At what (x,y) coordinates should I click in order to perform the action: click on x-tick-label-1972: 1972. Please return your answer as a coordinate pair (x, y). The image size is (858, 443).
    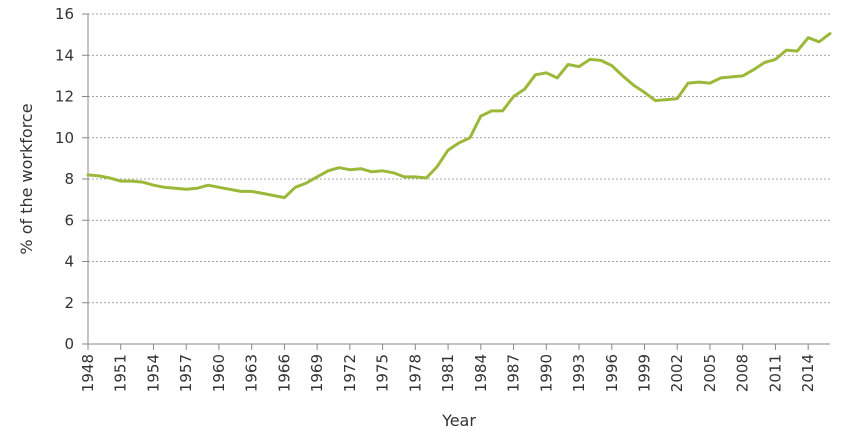
    Looking at the image, I should click on (350, 373).